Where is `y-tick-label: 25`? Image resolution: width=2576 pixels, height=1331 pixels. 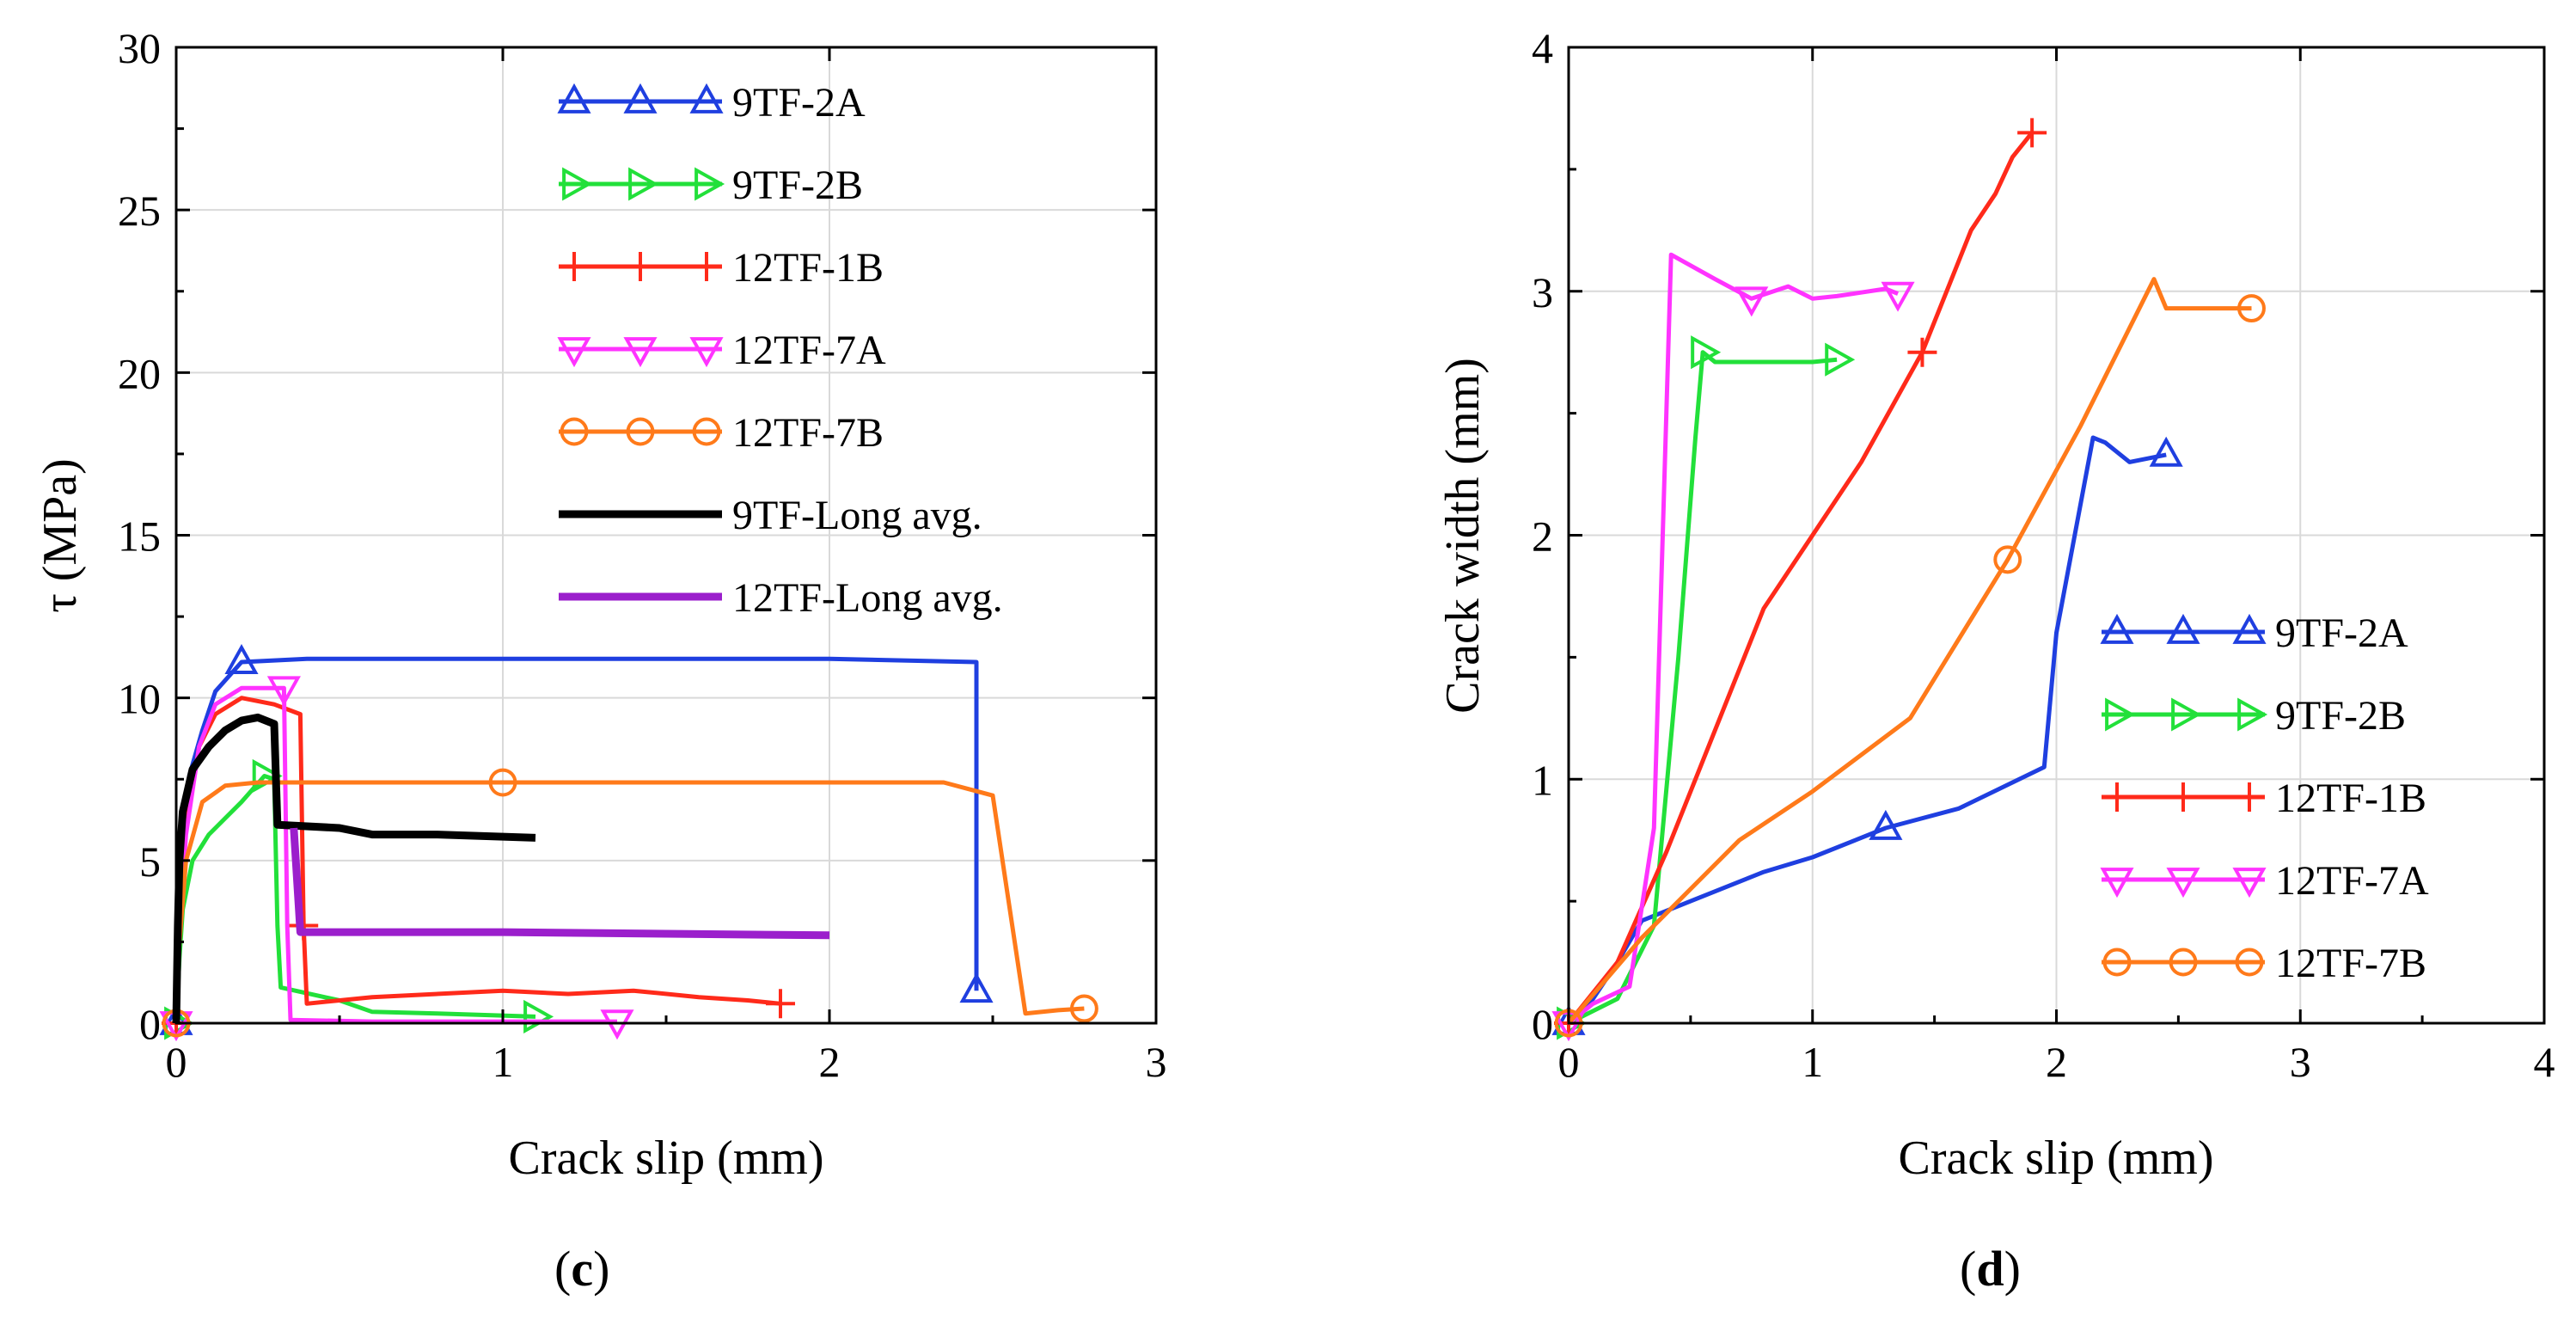
y-tick-label: 25 is located at coordinates (139, 211).